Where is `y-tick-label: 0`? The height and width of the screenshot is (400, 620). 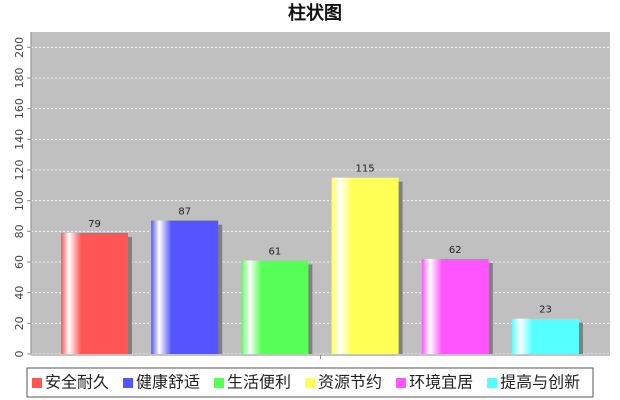 y-tick-label: 0 is located at coordinates (19, 354).